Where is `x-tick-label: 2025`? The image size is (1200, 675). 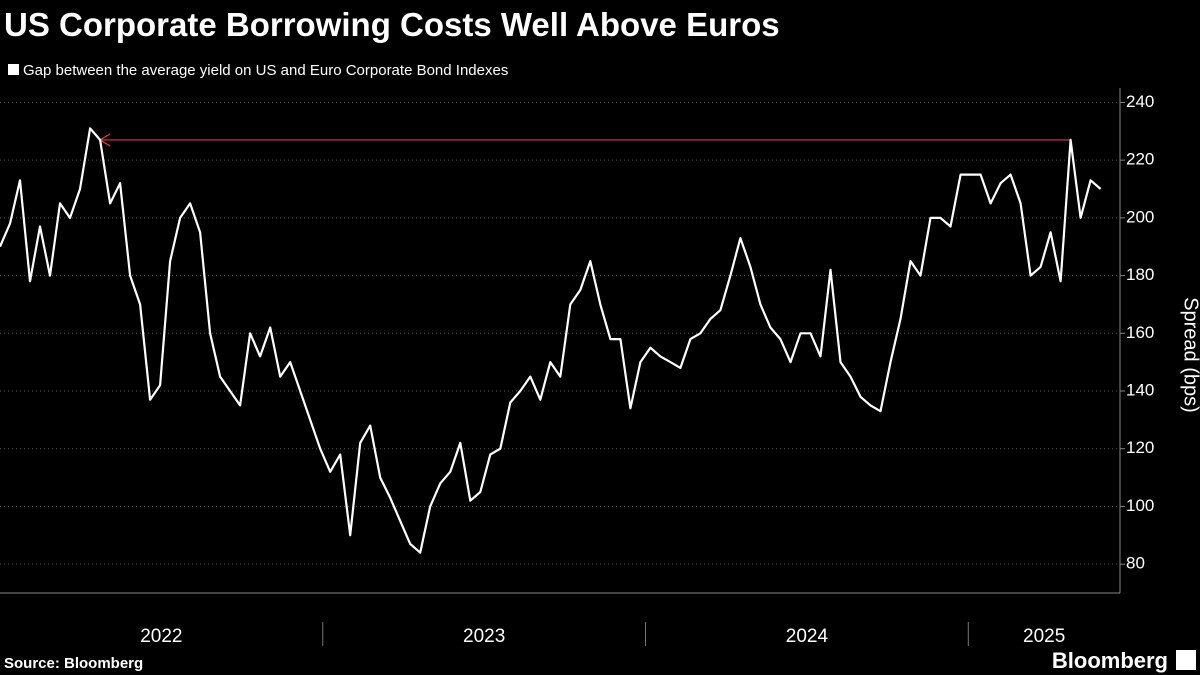
x-tick-label: 2025 is located at coordinates (1044, 636).